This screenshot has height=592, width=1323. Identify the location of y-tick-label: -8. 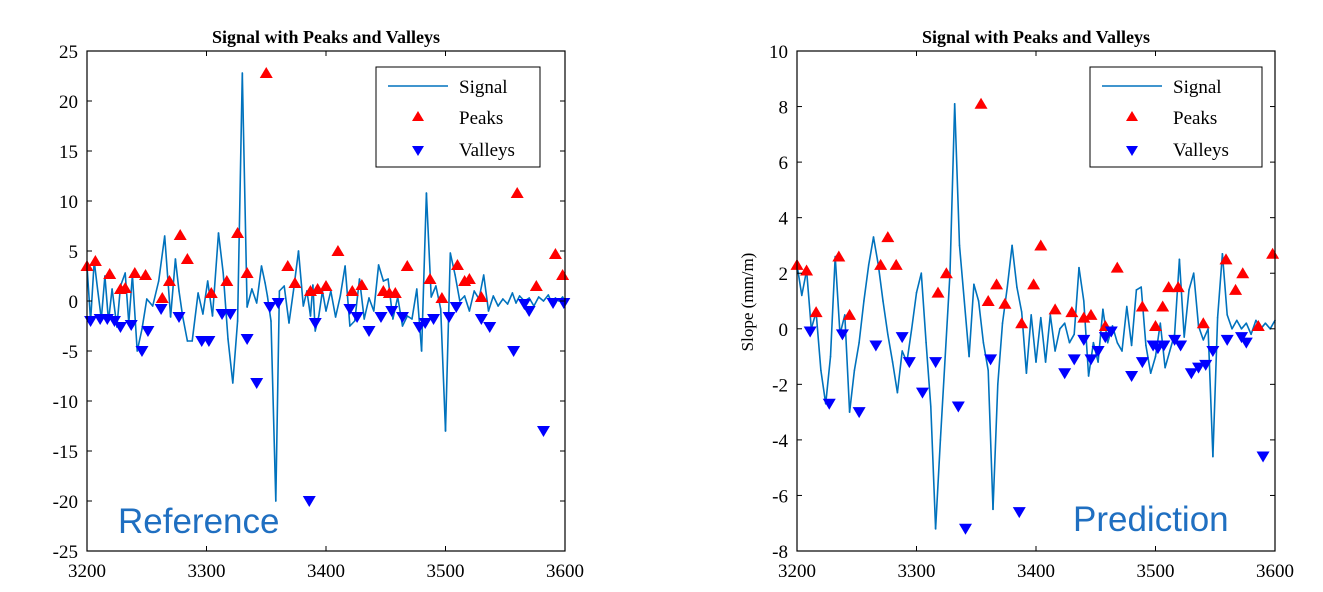
(780, 552).